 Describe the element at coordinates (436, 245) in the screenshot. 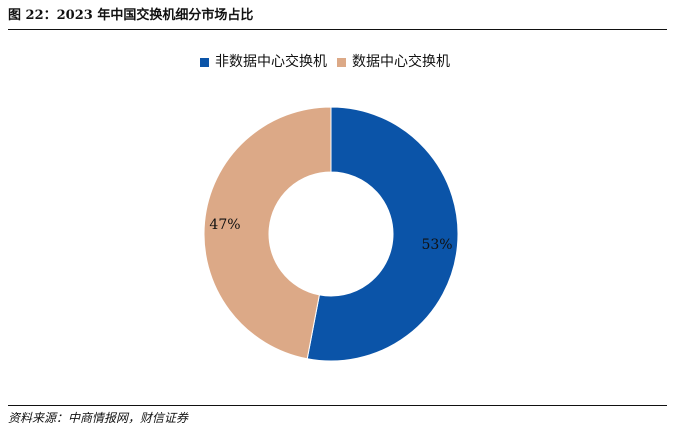

I see `slice-label-non-datacenter: 53%` at that location.